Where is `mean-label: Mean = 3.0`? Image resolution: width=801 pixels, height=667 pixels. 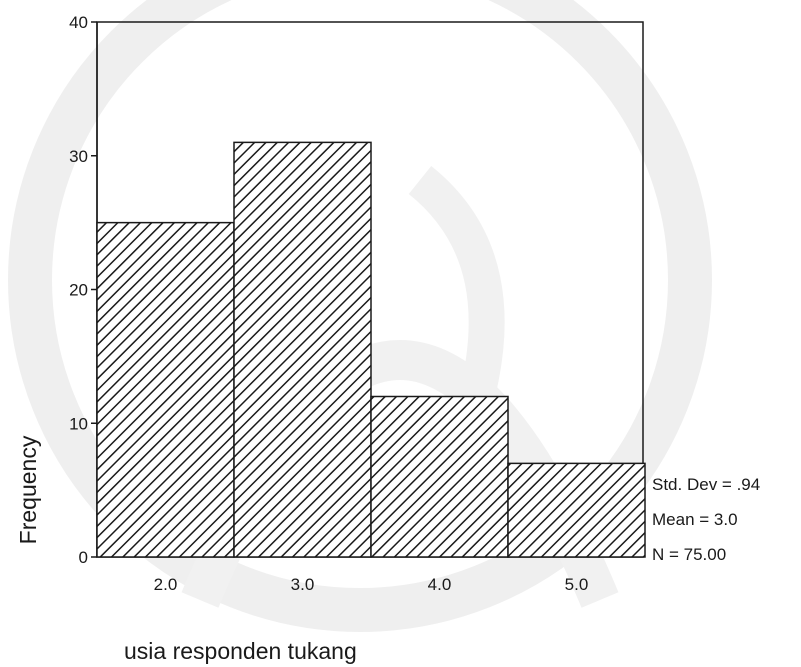 mean-label: Mean = 3.0 is located at coordinates (695, 519).